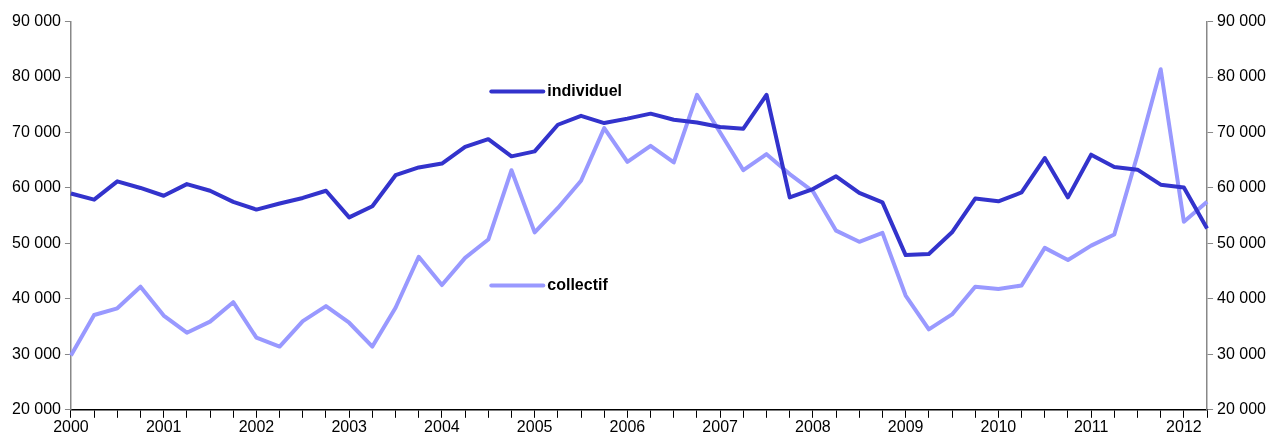  I want to click on x-tick-label: 2004, so click(442, 426).